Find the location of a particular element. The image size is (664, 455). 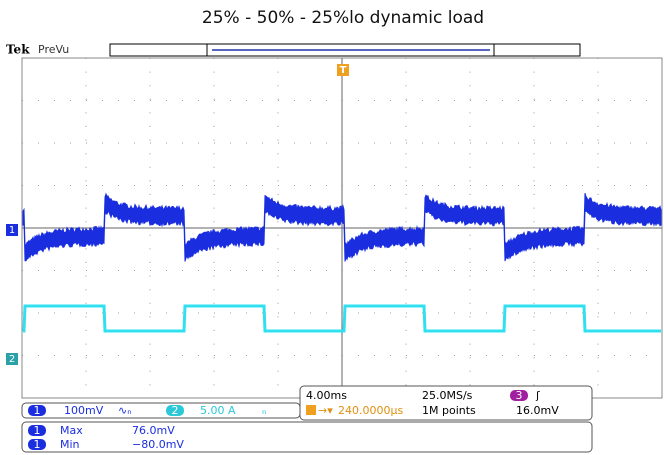

ch2-marker is located at coordinates (12, 359).